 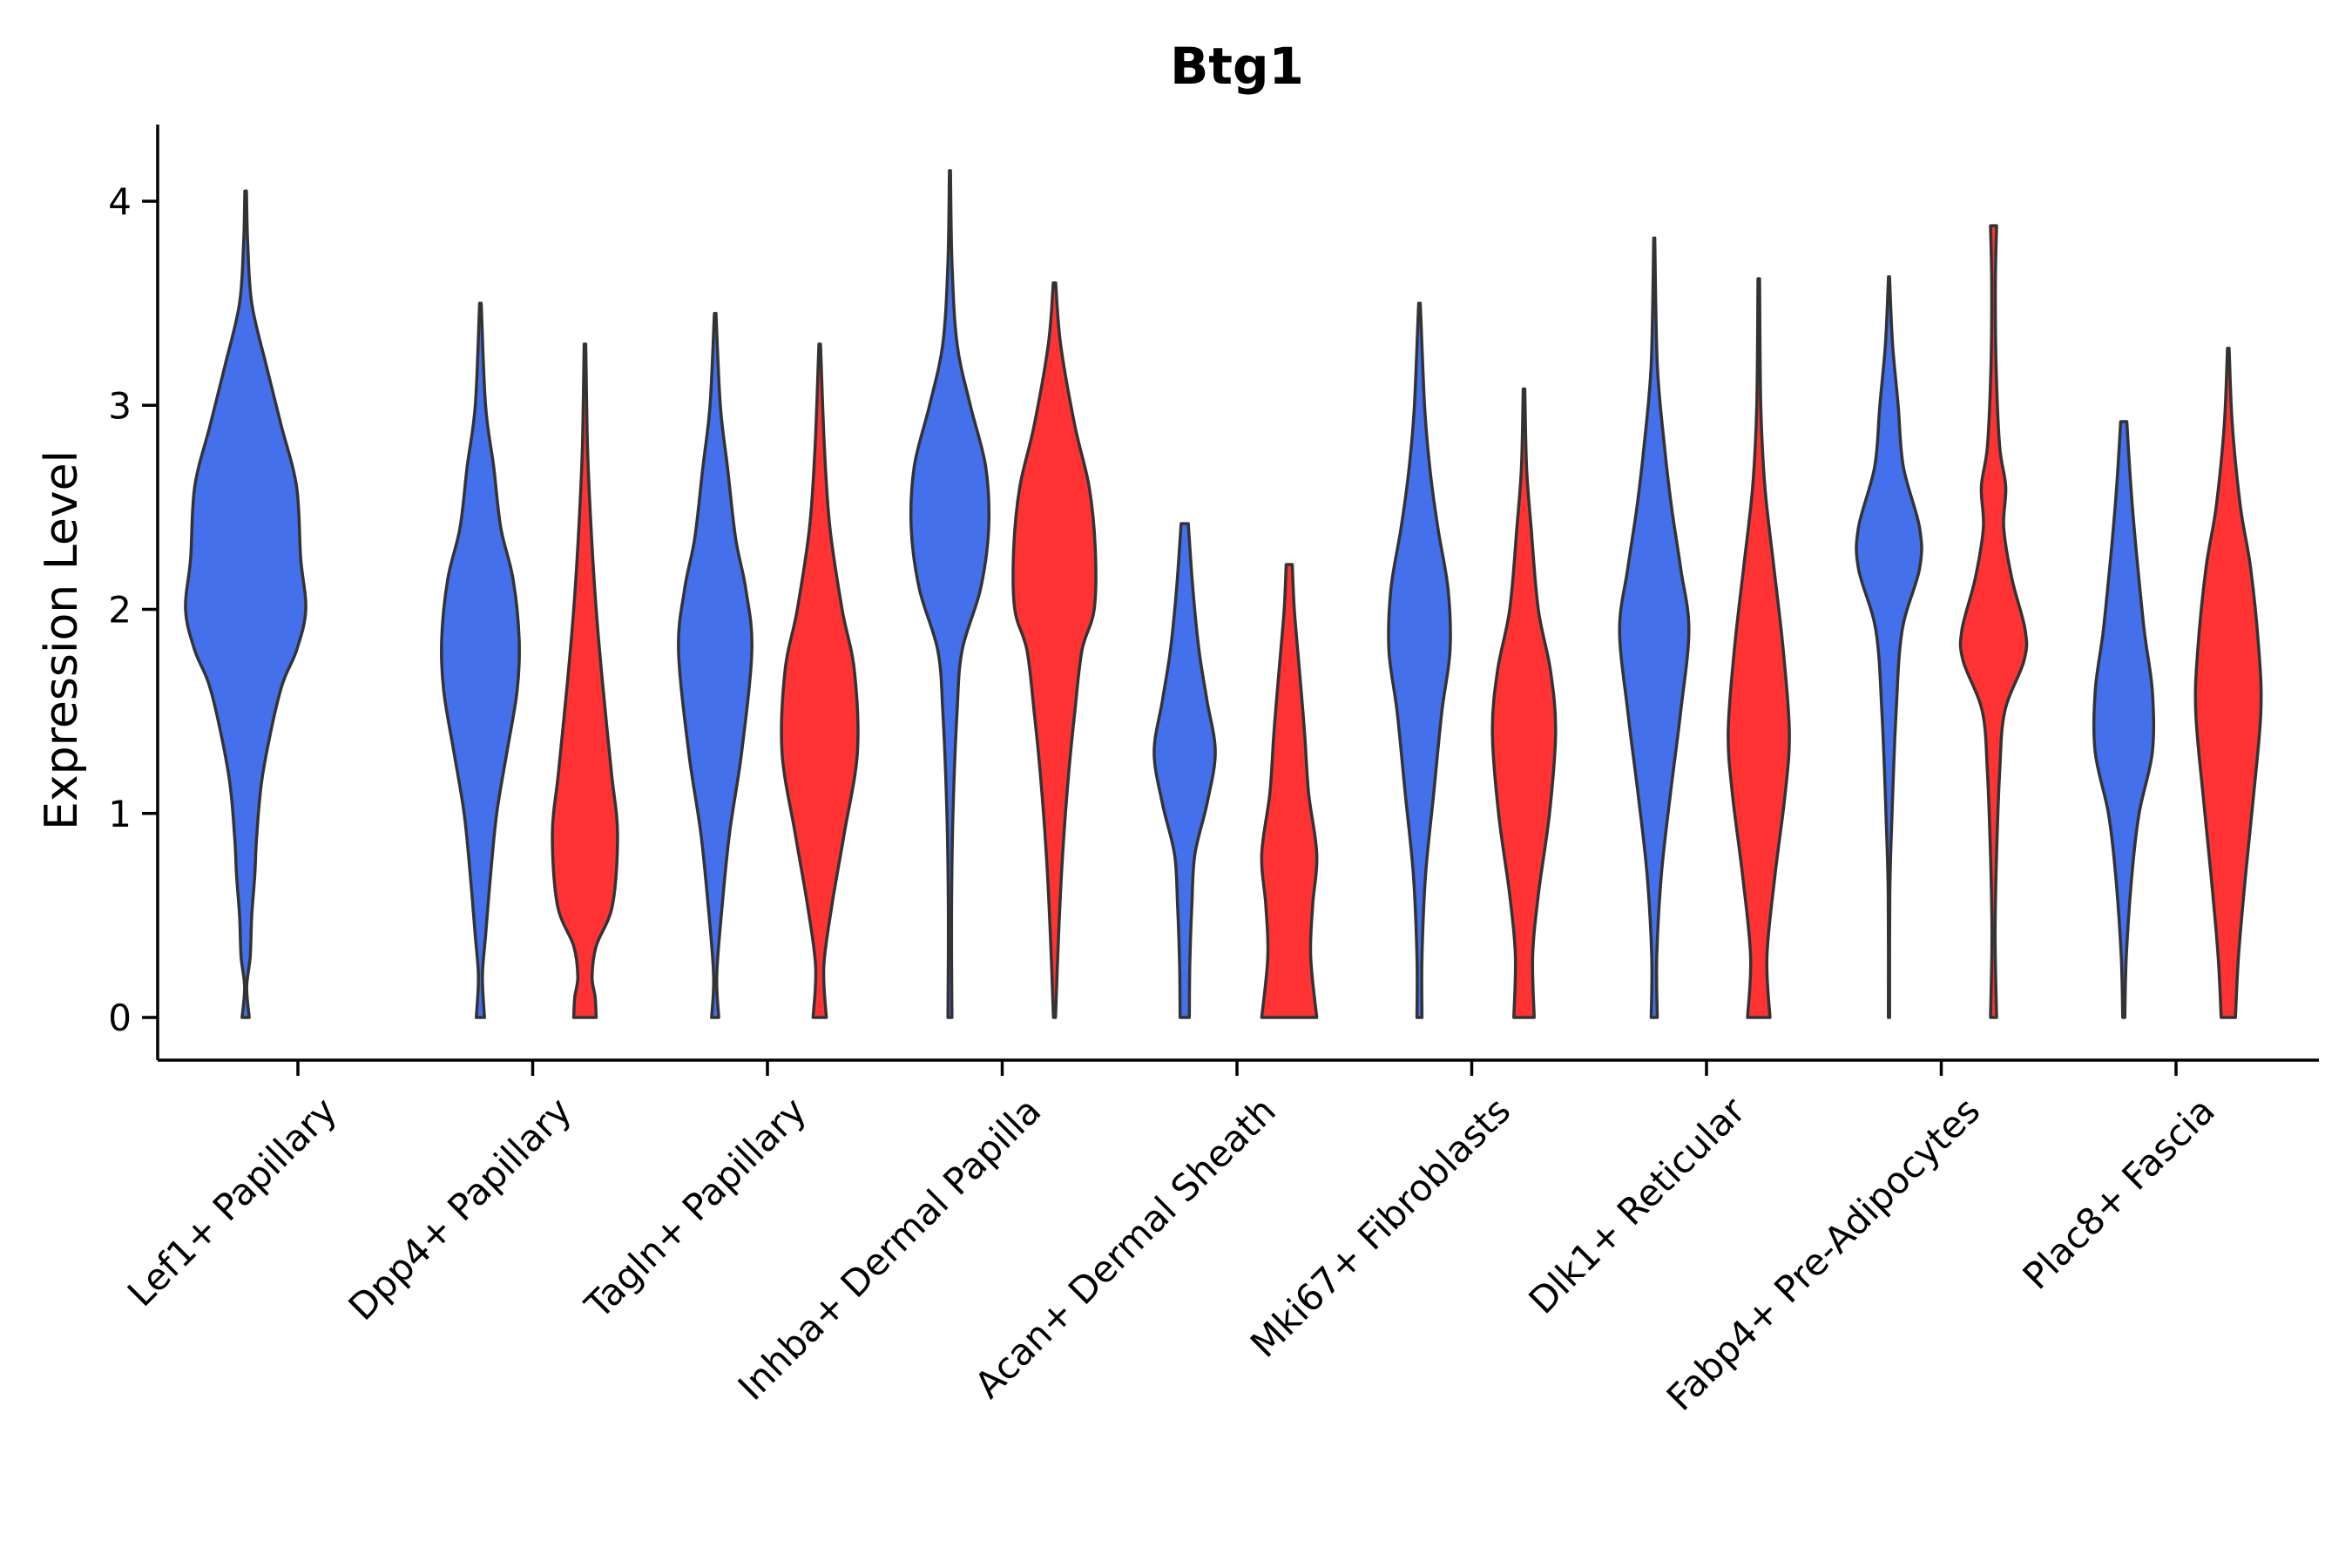 I want to click on y-tick-label-0: 0, so click(x=120, y=1018).